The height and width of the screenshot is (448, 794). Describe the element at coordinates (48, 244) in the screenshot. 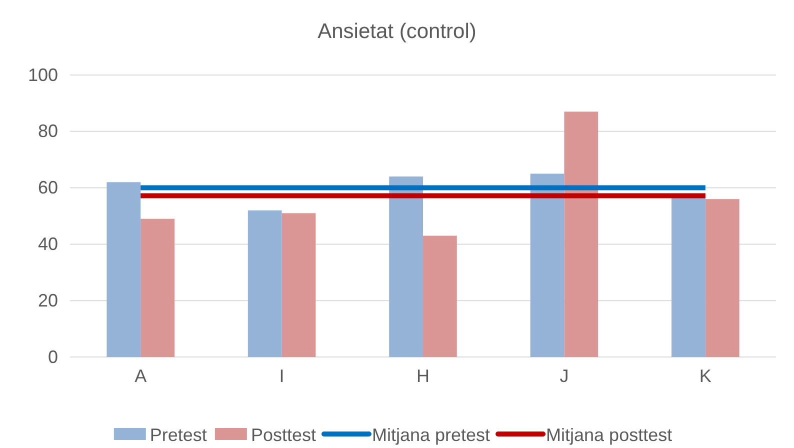

I see `y-tick-label: 40` at that location.